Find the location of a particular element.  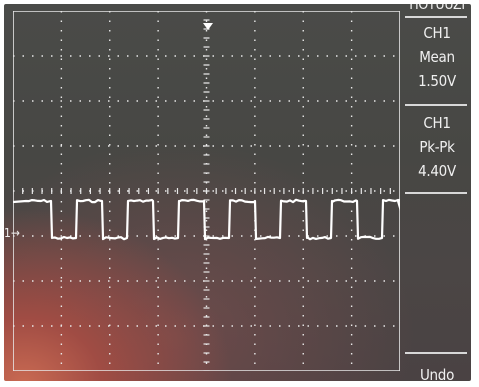

measure1-channel: CH1 is located at coordinates (437, 33).